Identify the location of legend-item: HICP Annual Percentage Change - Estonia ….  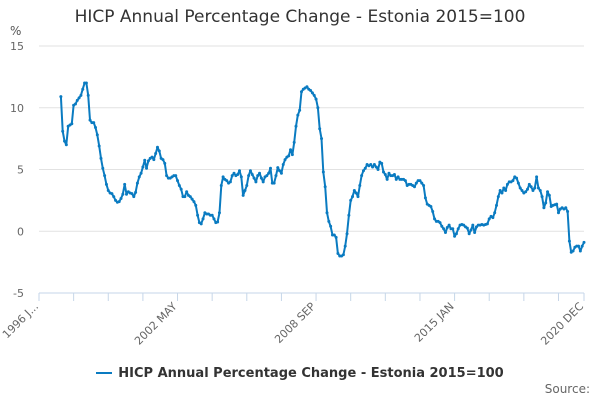
(300, 373).